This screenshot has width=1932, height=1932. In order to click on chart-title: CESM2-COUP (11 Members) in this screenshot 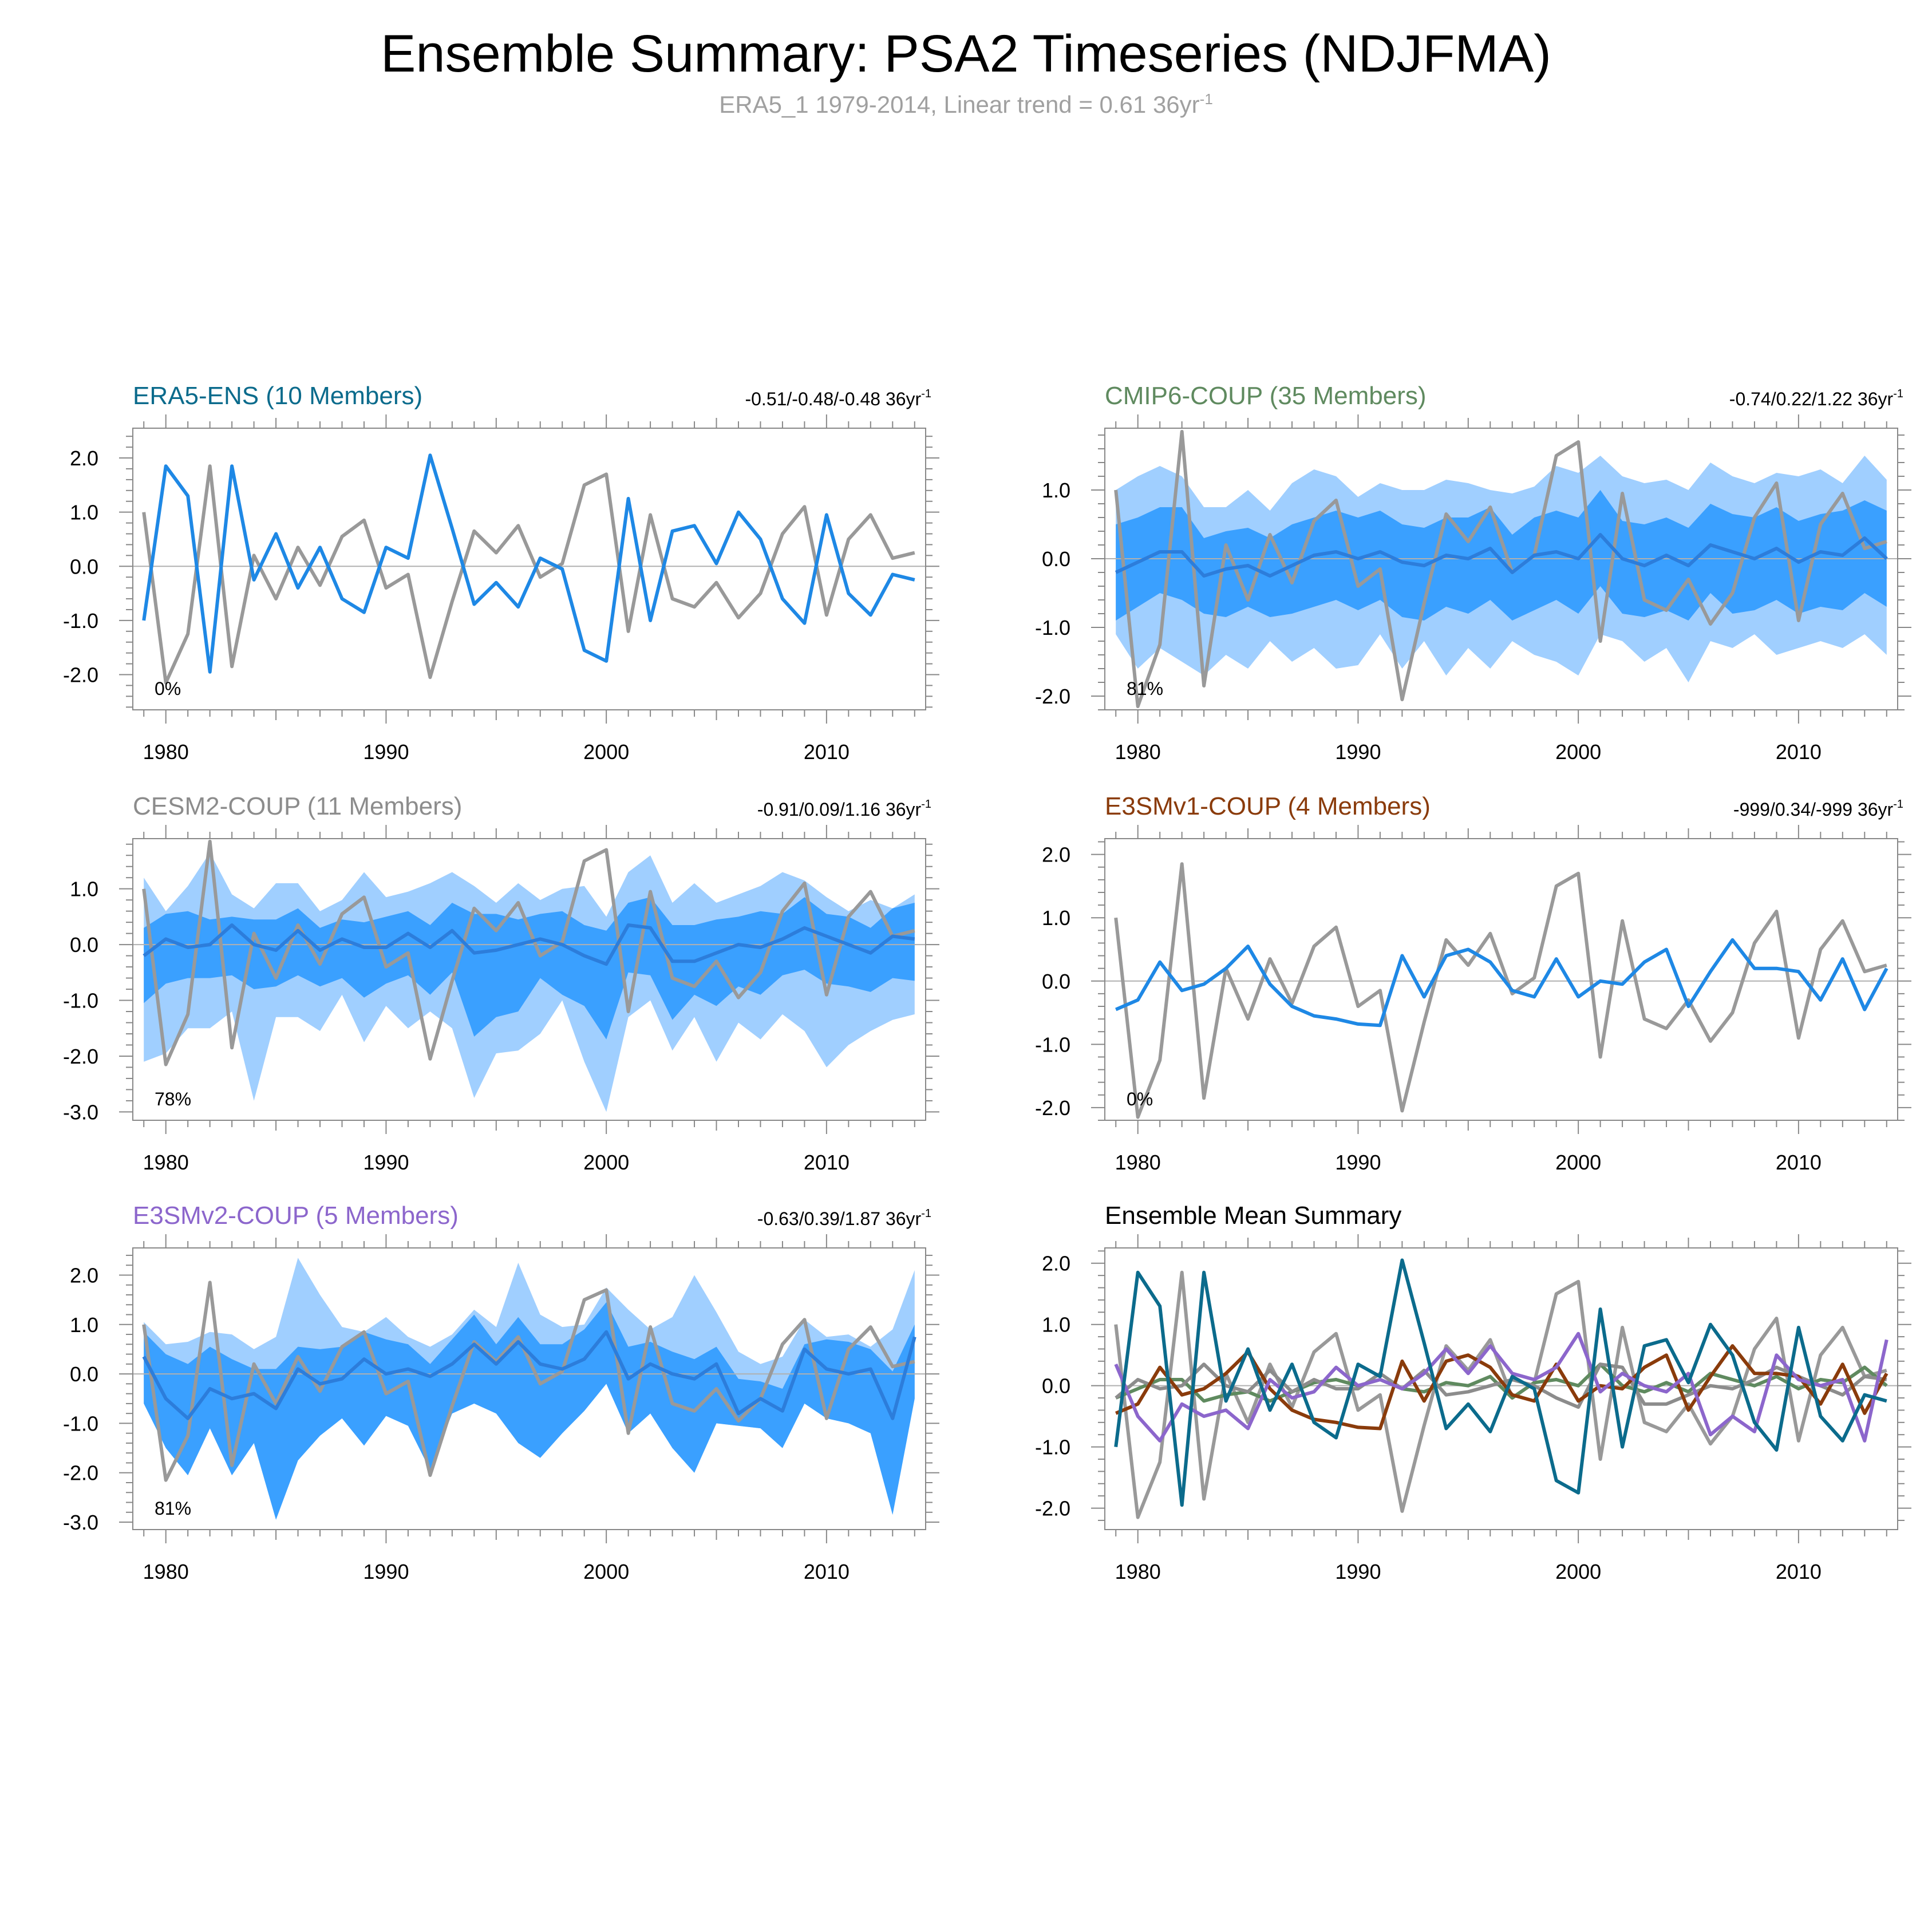, I will do `click(297, 806)`.